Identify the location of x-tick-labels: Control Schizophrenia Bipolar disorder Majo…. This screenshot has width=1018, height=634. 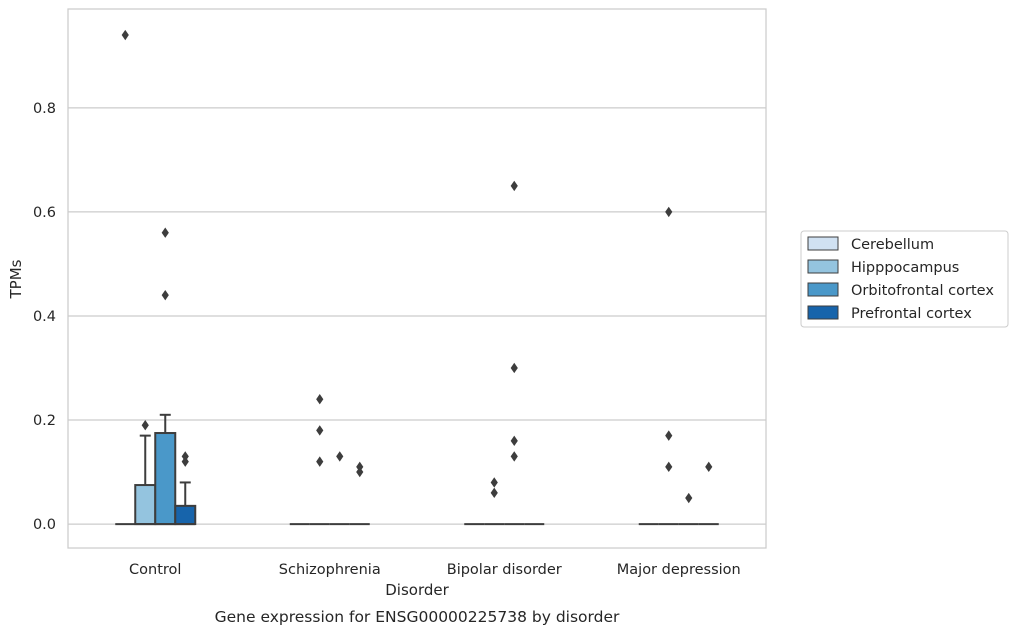
(435, 570).